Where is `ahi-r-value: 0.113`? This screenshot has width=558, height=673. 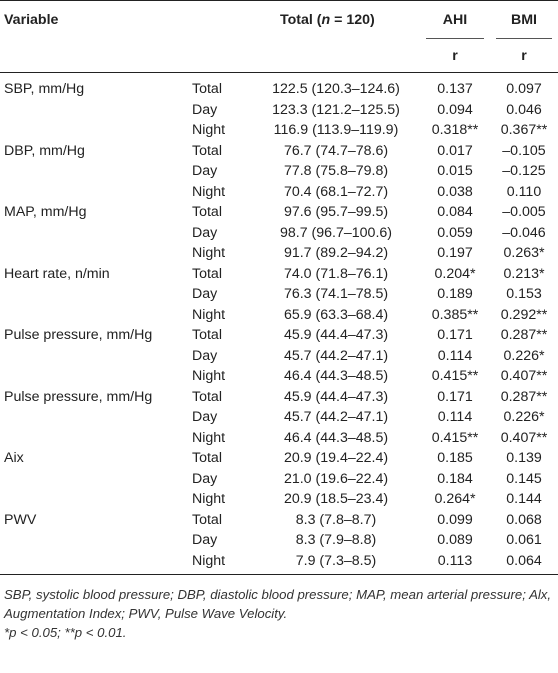 ahi-r-value: 0.113 is located at coordinates (455, 562).